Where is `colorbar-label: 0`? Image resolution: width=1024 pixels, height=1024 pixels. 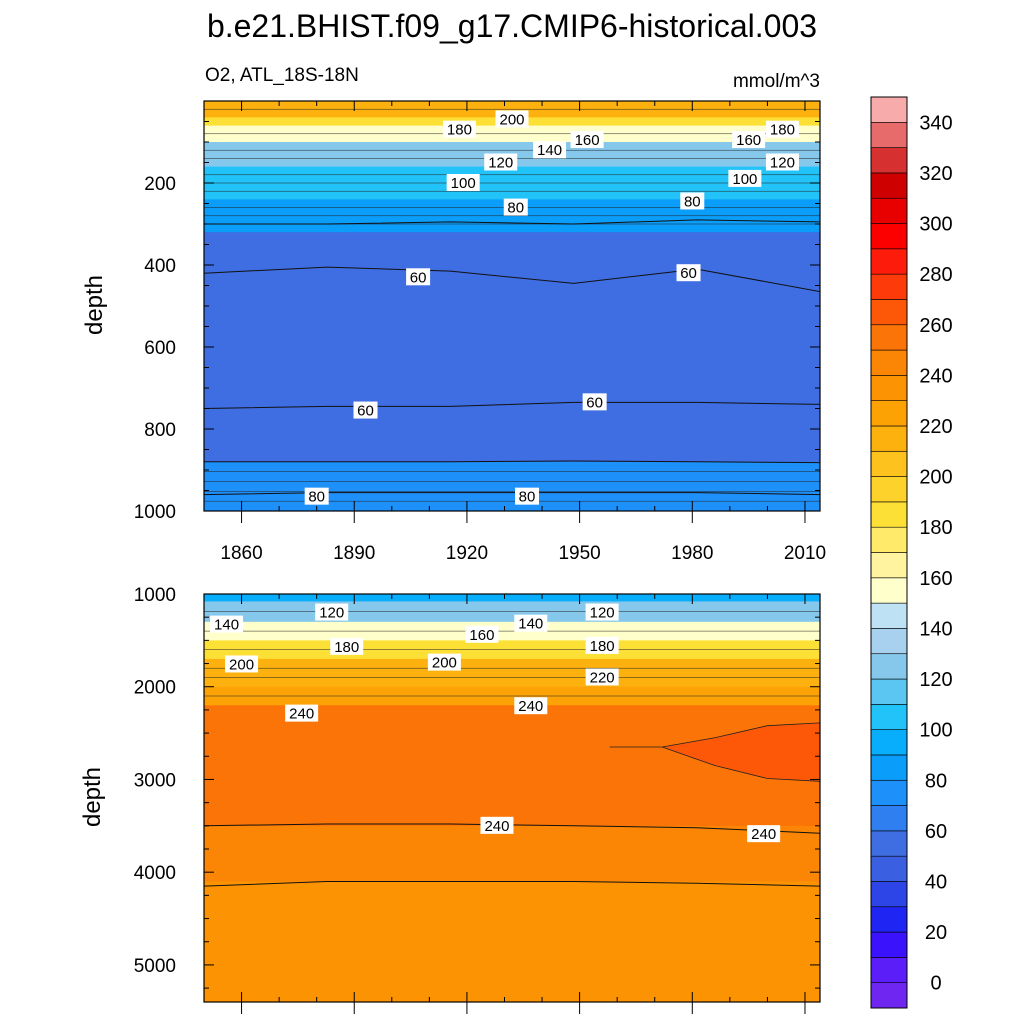
colorbar-label: 0 is located at coordinates (935, 984).